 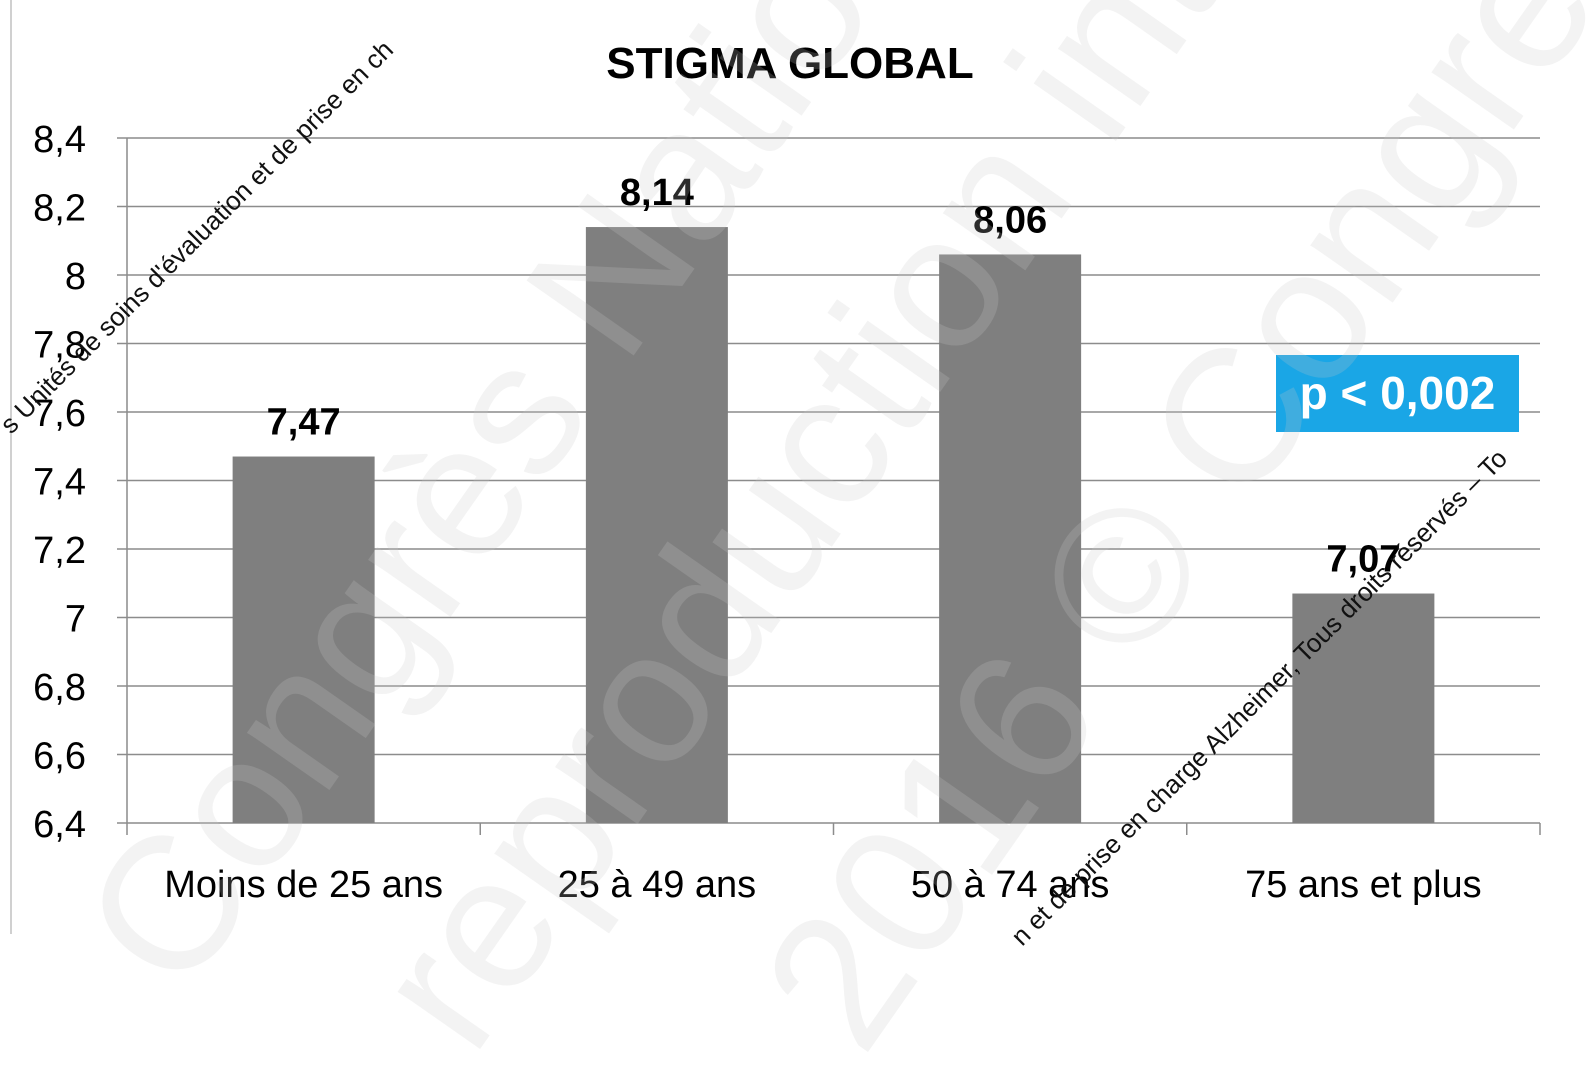 What do you see at coordinates (303, 885) in the screenshot?
I see `x-tick-label: Moins de 25 ans` at bounding box center [303, 885].